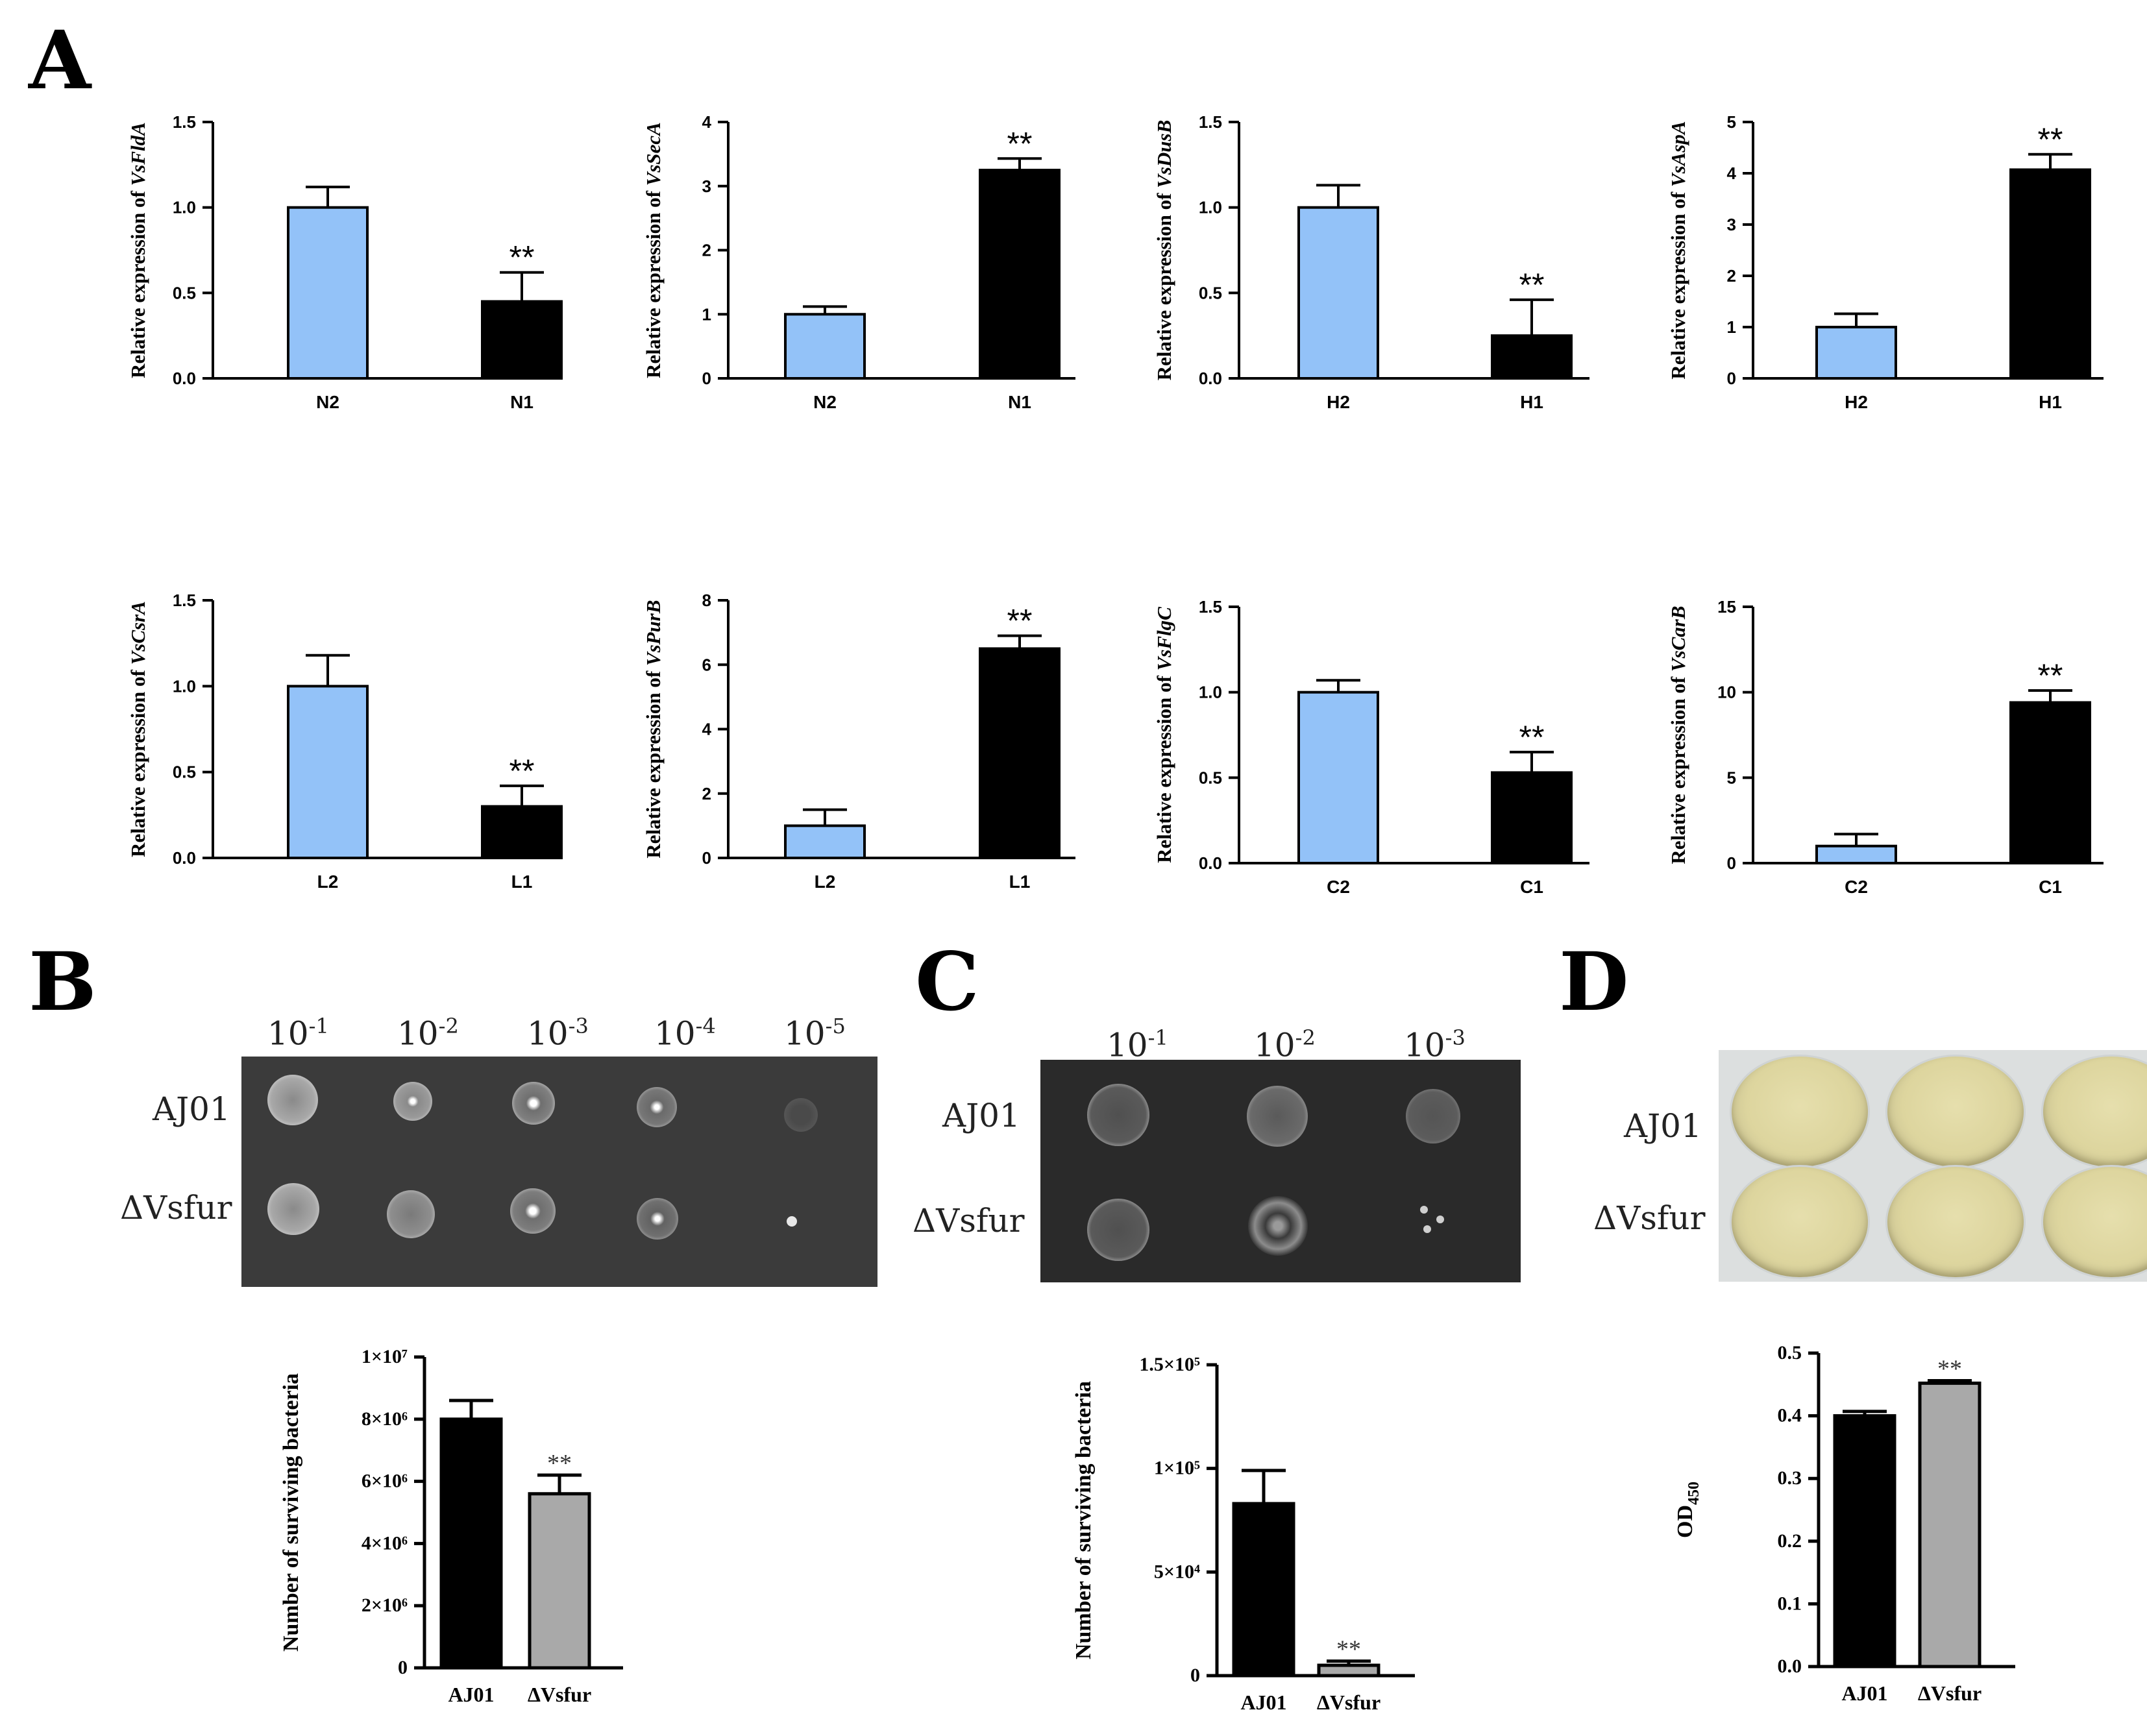  Describe the element at coordinates (1731, 276) in the screenshot. I see `y-tick-label: 2` at that location.